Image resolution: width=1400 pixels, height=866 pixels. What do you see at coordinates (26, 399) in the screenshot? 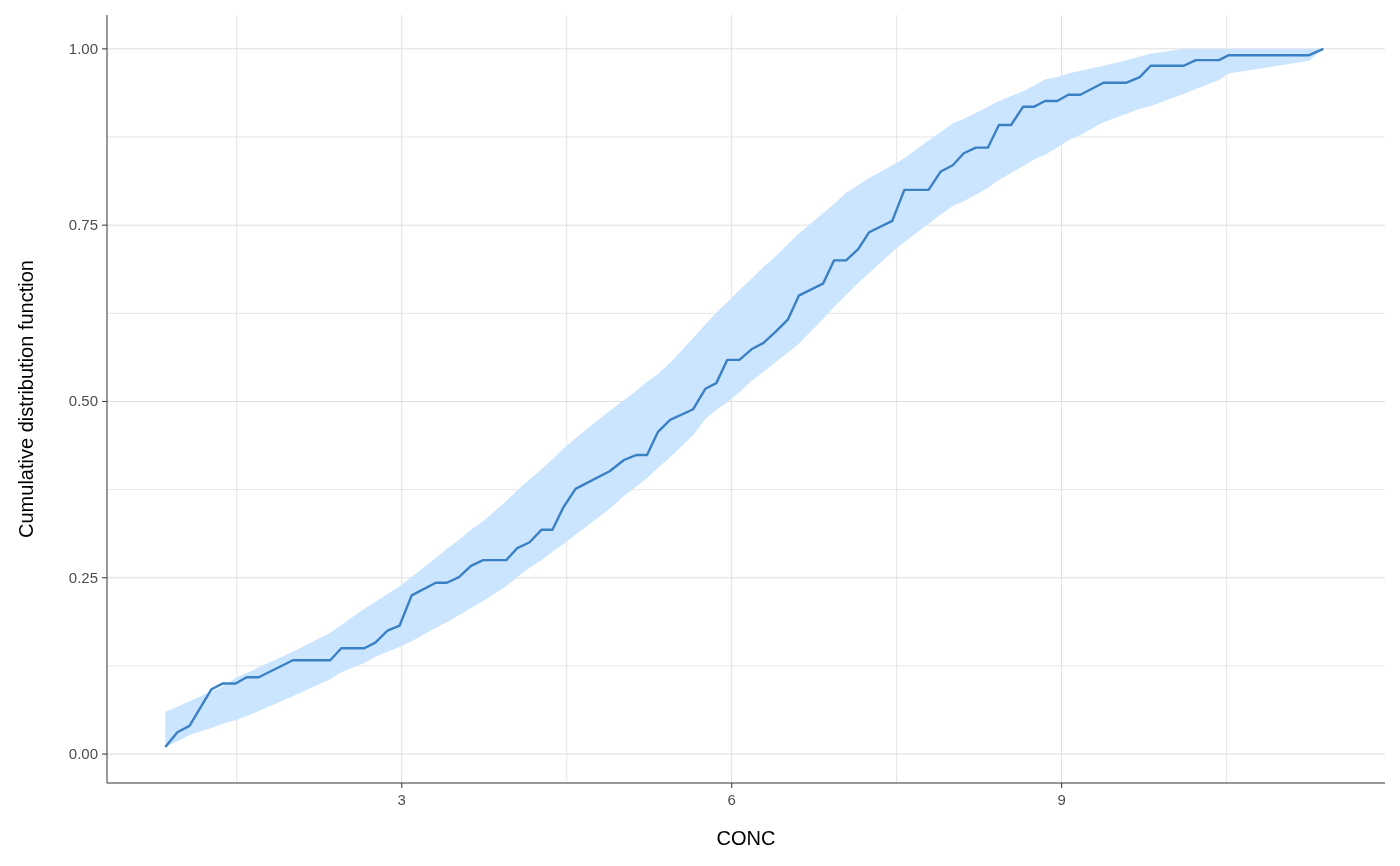
I see `y-axis-title: Cumulative distribution function` at bounding box center [26, 399].